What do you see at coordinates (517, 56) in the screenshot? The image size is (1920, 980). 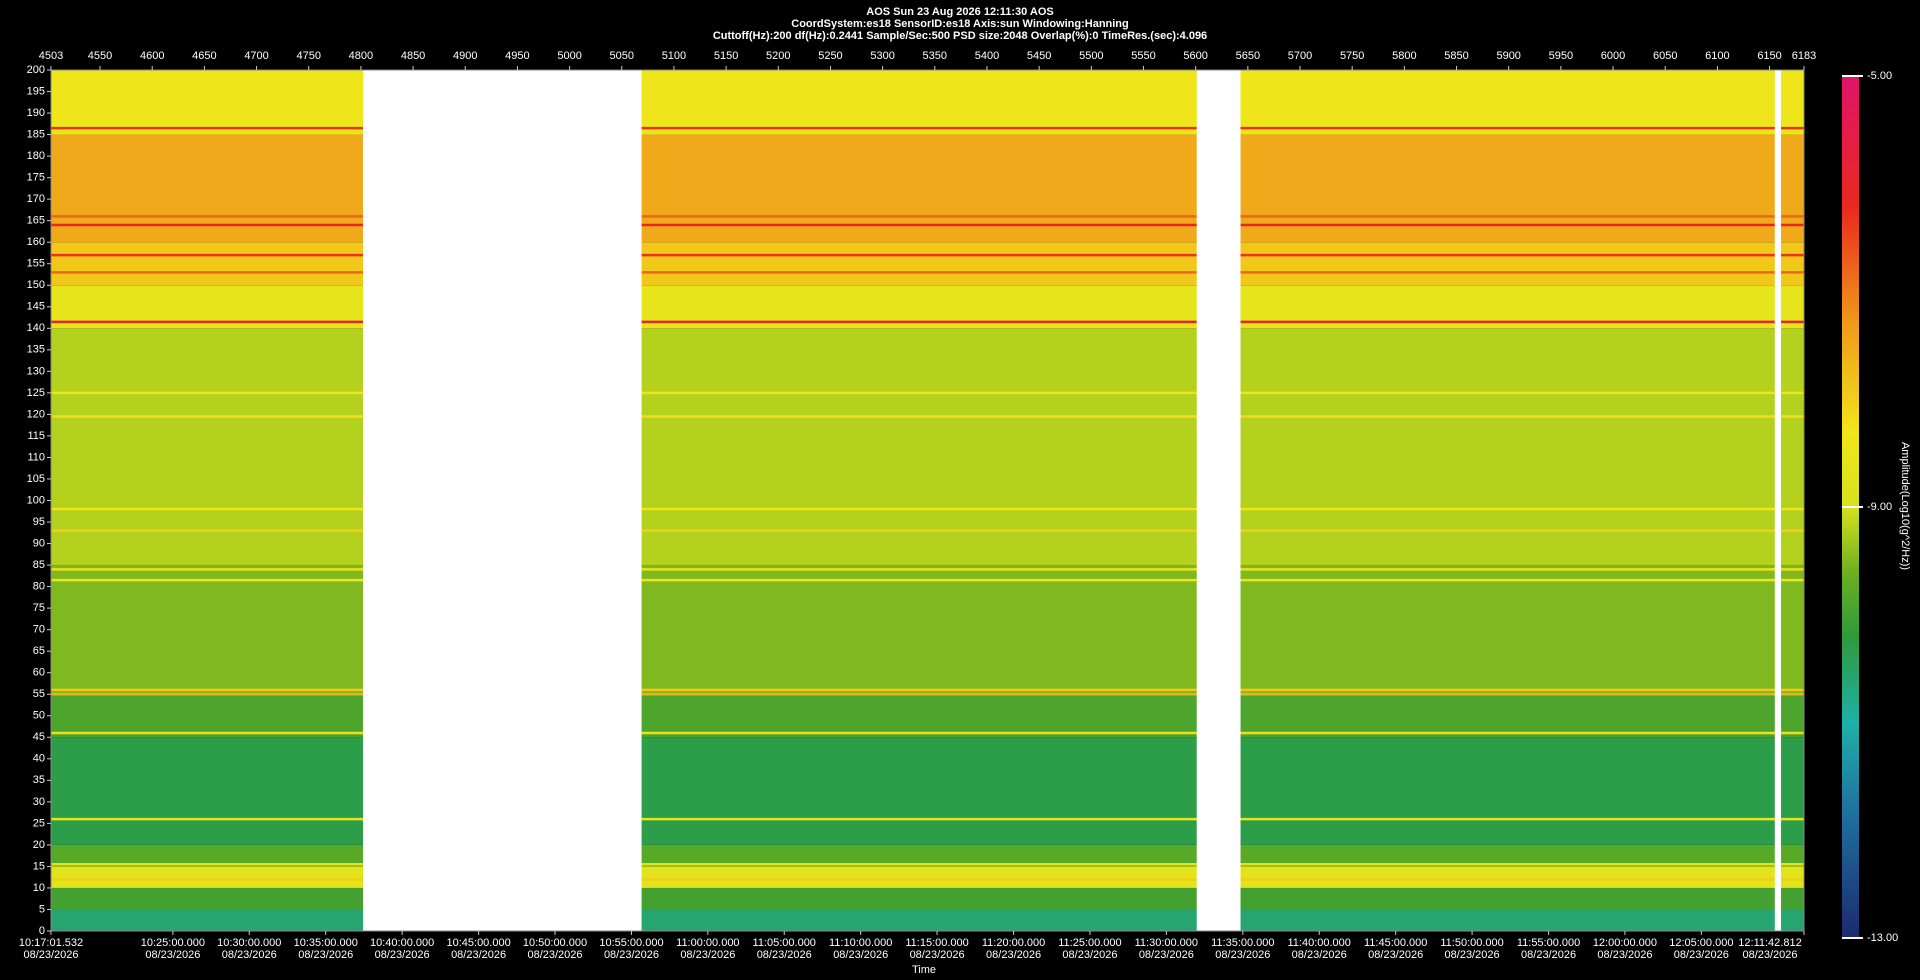 I see `x-tick-label: 4950` at bounding box center [517, 56].